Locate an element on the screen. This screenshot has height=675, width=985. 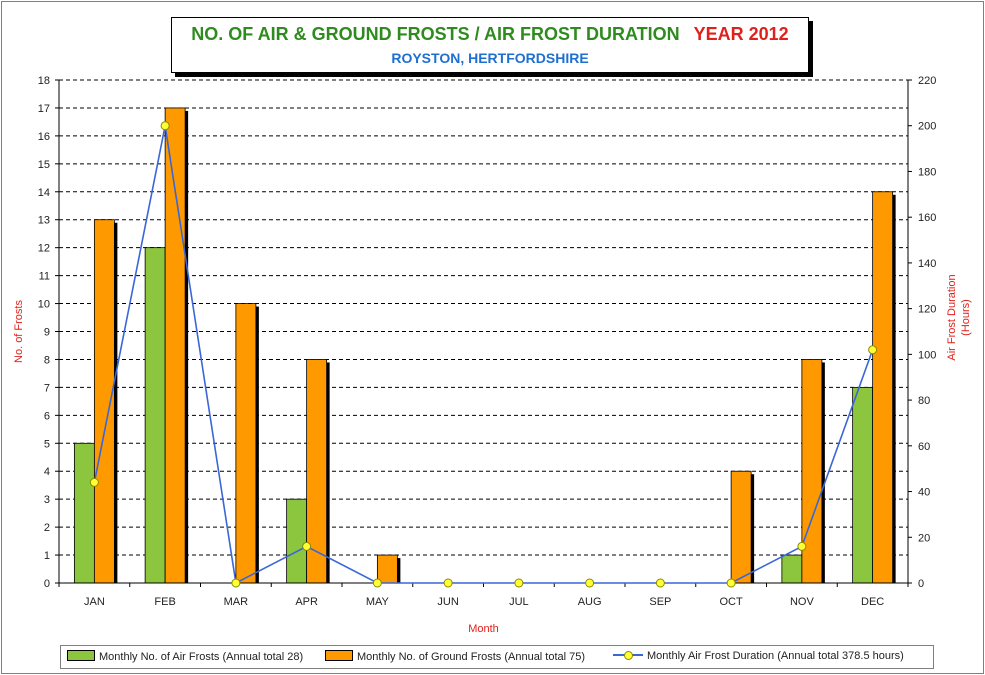
chart-subtitle: ROYSTON, HERTFORDSHIRE is located at coordinates (490, 58).